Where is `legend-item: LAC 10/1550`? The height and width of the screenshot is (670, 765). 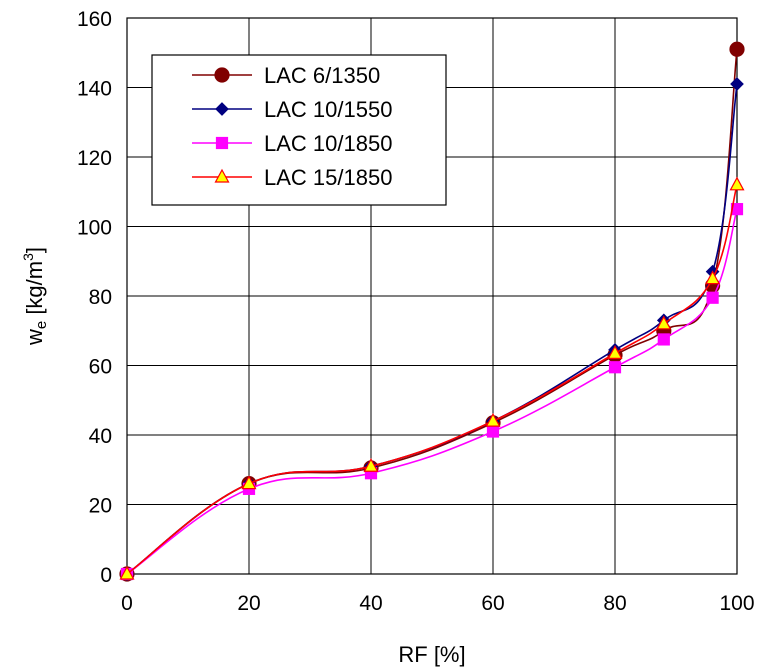
legend-item: LAC 10/1550 is located at coordinates (292, 109).